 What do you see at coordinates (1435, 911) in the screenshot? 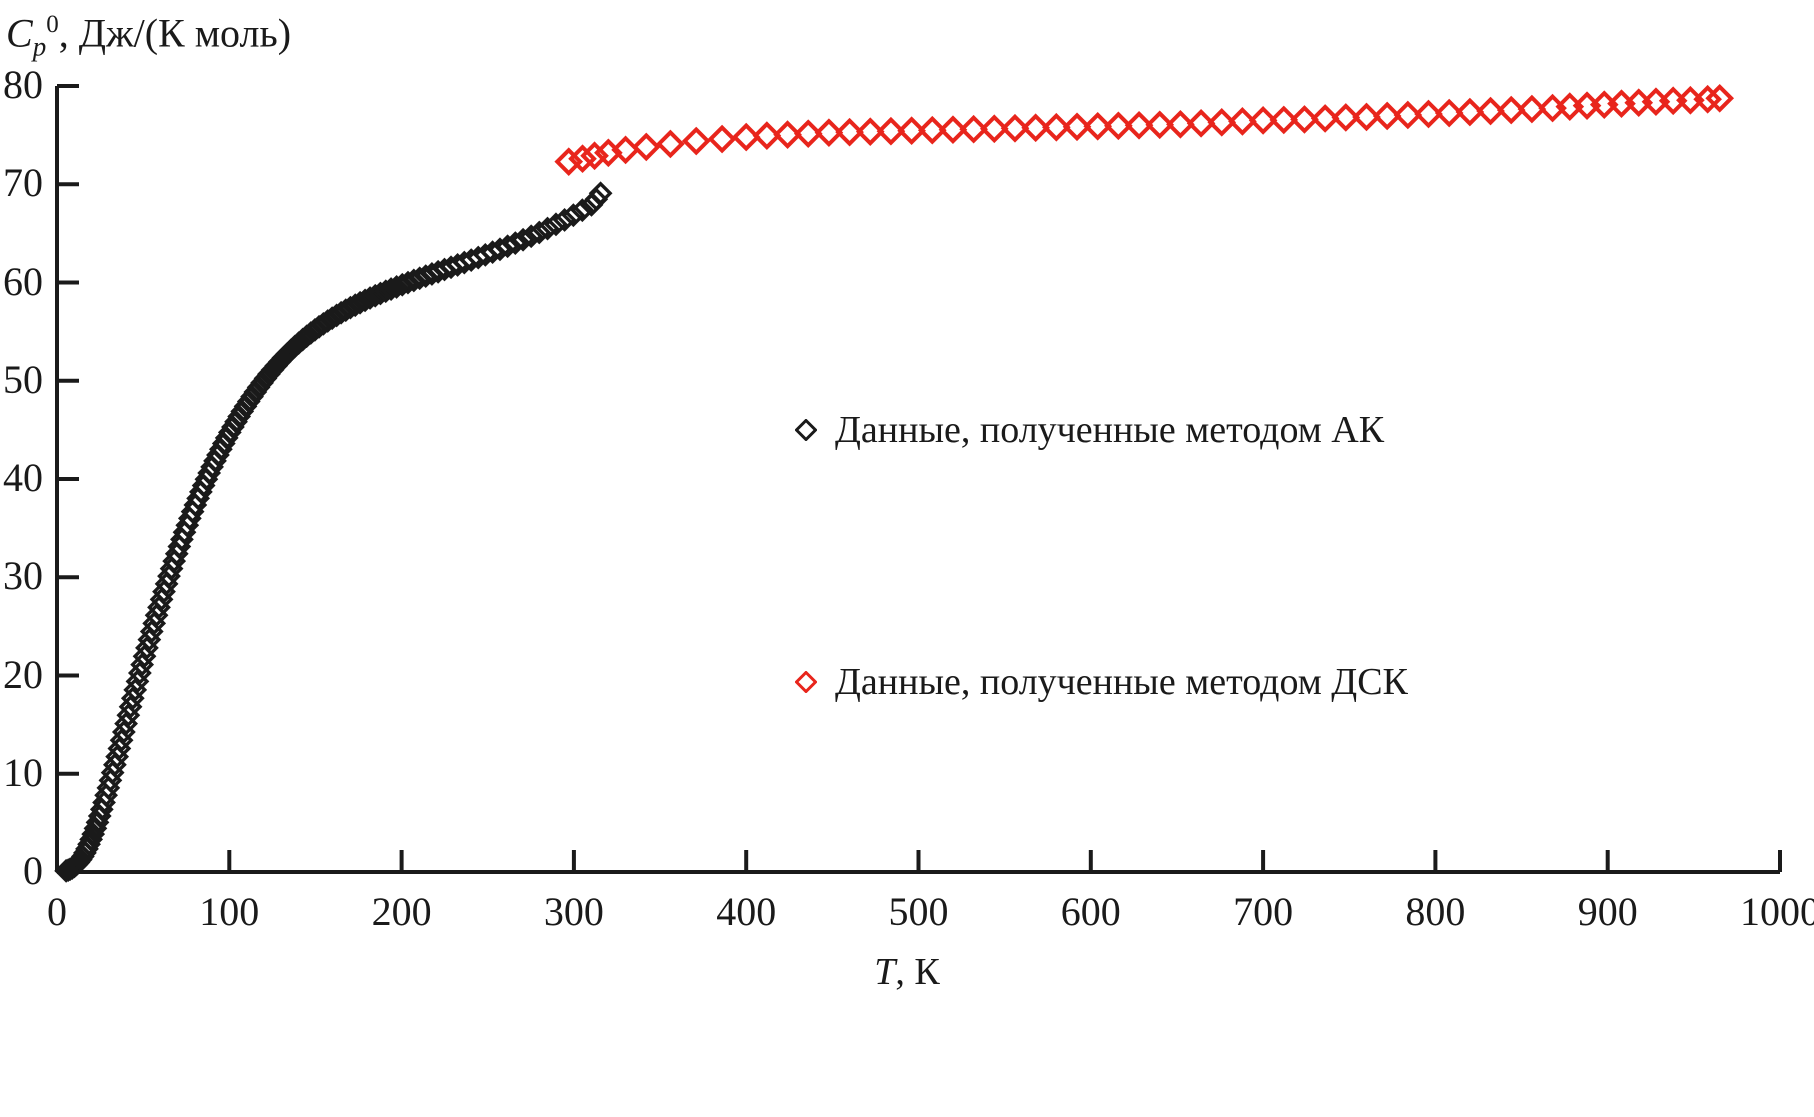
I see `x-tick-label: 800` at bounding box center [1435, 911].